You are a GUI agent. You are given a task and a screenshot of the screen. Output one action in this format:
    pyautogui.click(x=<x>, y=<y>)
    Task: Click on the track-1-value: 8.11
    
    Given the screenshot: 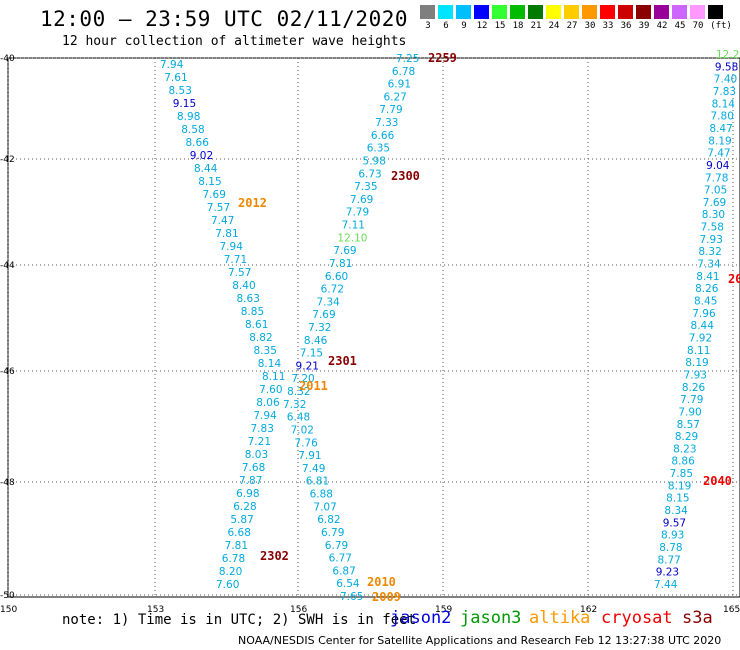 What is the action you would take?
    pyautogui.click(x=273, y=377)
    